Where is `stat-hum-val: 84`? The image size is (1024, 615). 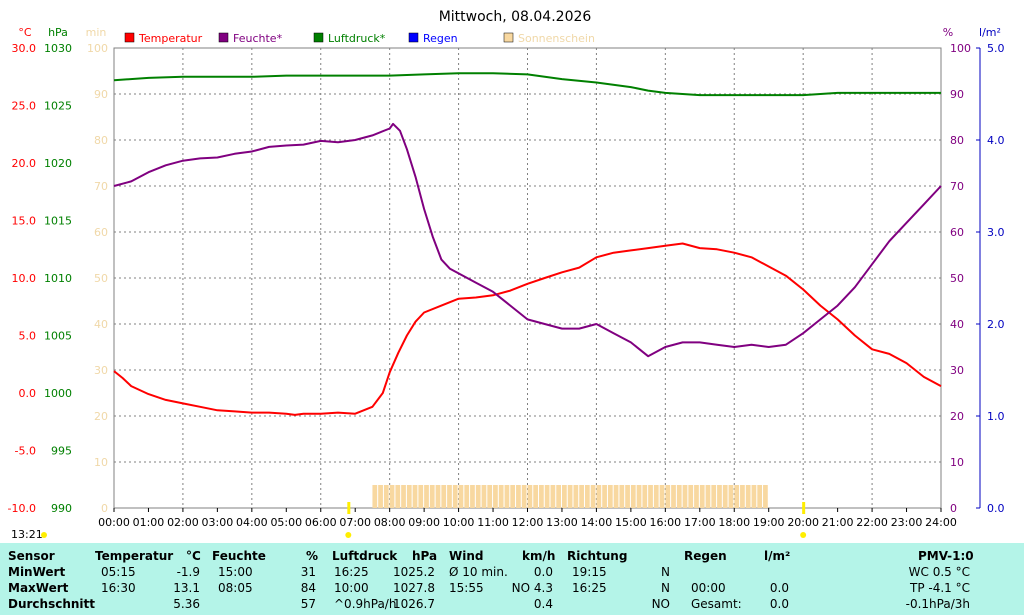
stat-hum-val: 84 is located at coordinates (308, 588).